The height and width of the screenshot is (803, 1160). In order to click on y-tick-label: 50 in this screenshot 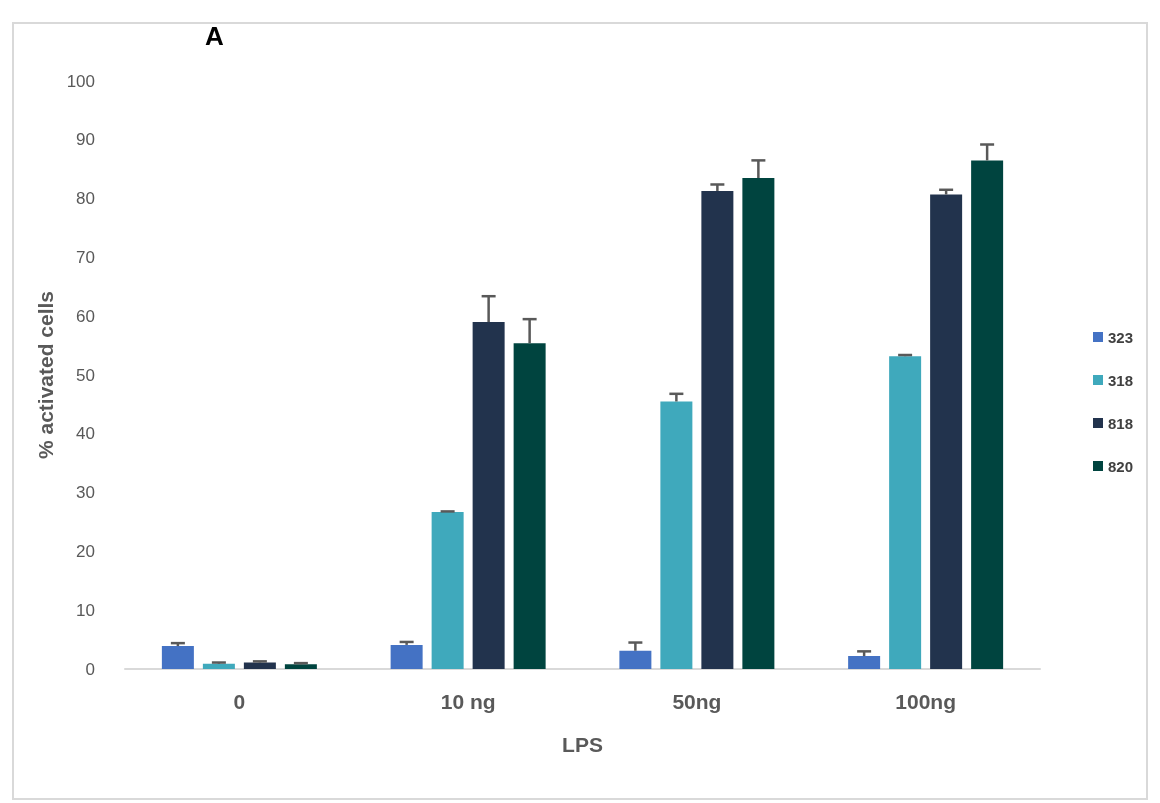, I will do `click(85, 375)`.